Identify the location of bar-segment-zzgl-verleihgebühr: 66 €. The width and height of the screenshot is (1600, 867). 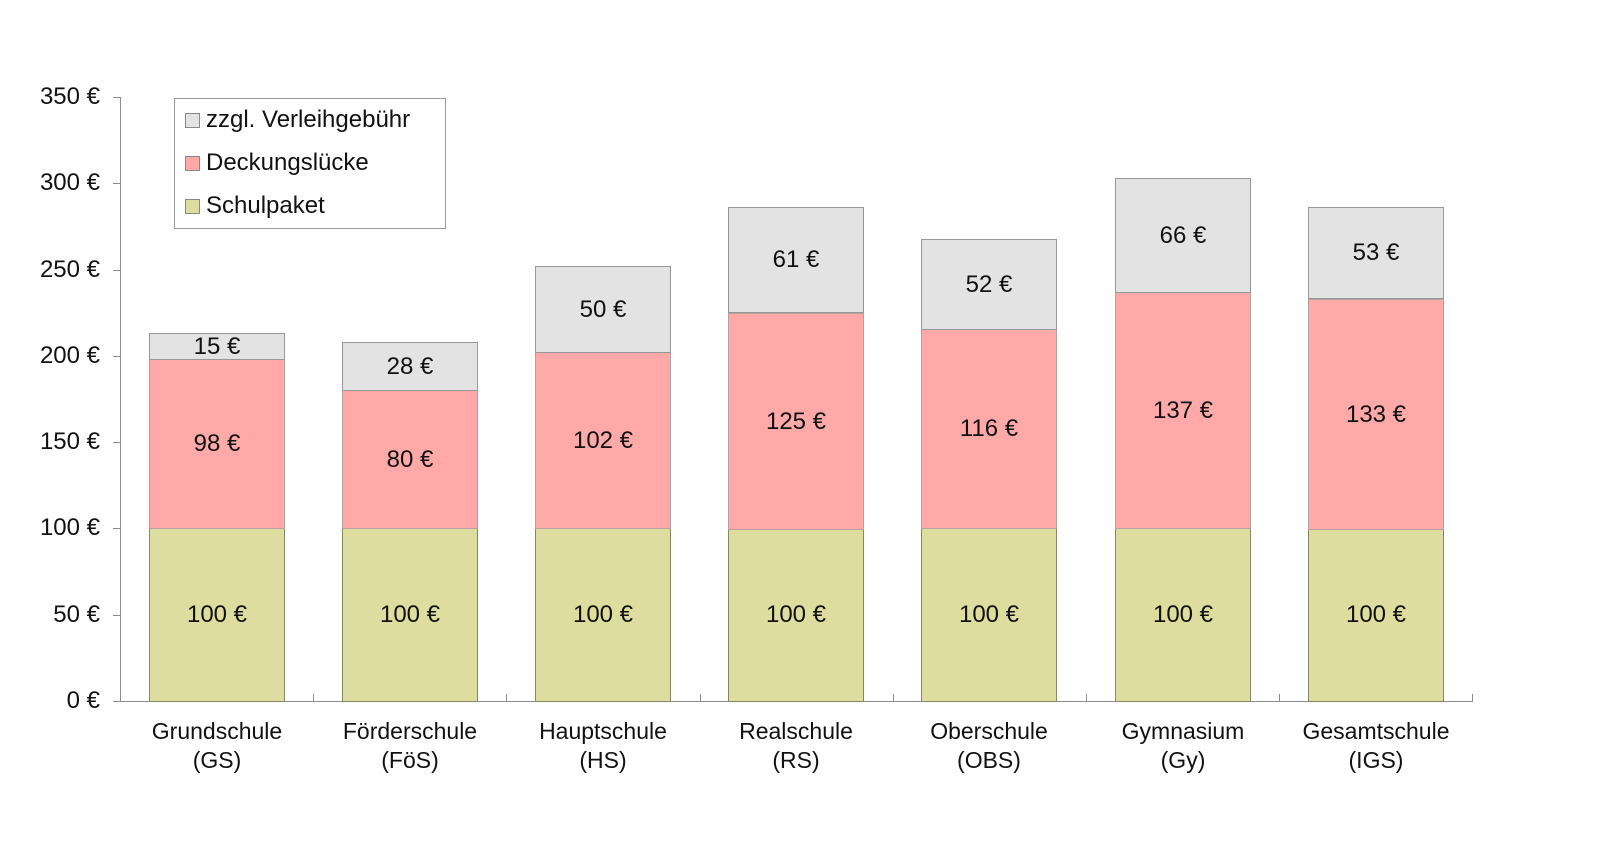
(1183, 235).